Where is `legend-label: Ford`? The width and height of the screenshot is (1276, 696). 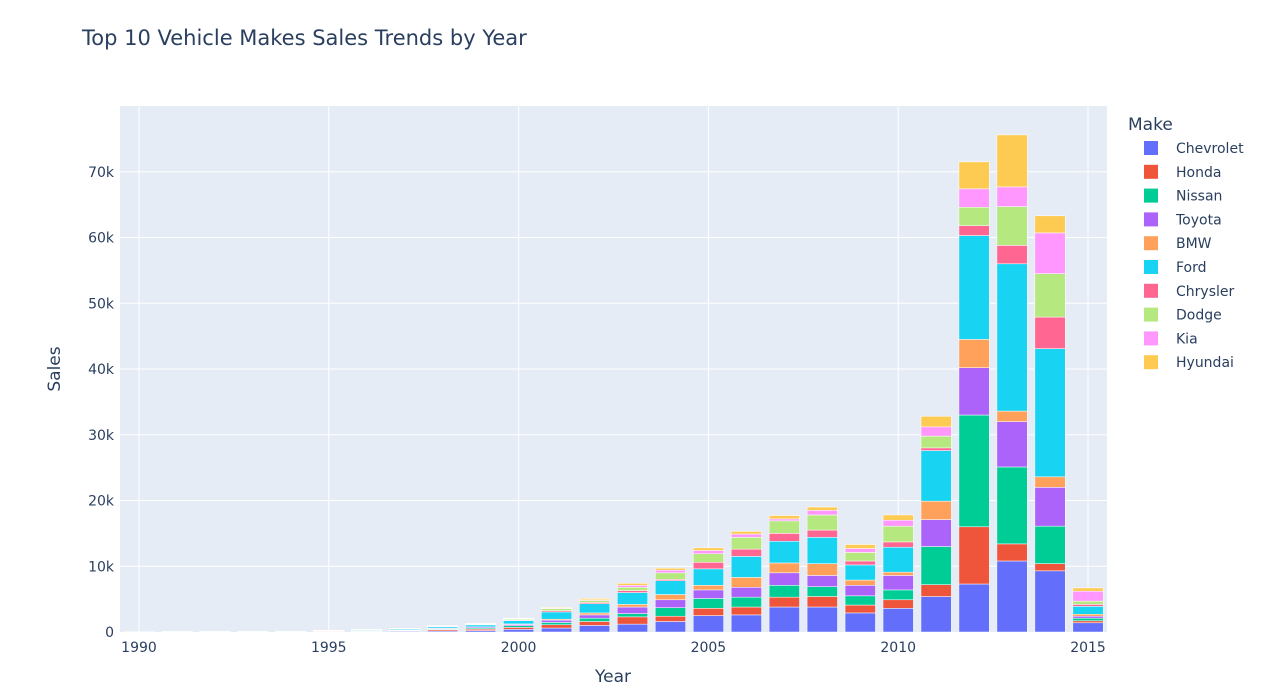 legend-label: Ford is located at coordinates (1191, 268).